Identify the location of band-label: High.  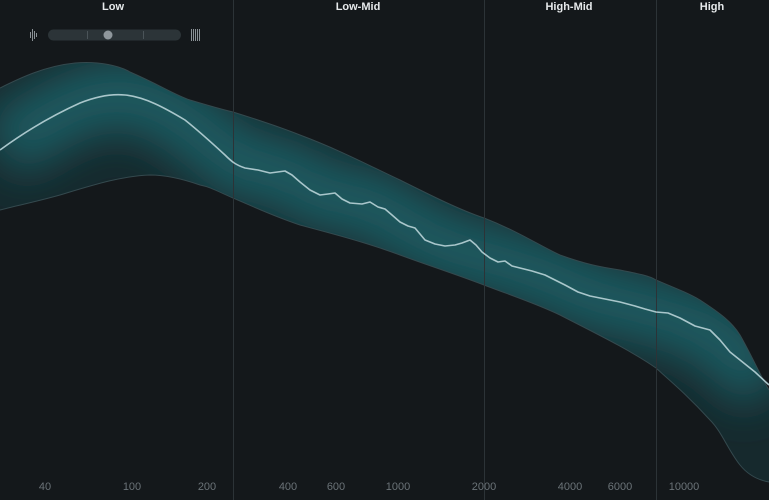
(712, 7).